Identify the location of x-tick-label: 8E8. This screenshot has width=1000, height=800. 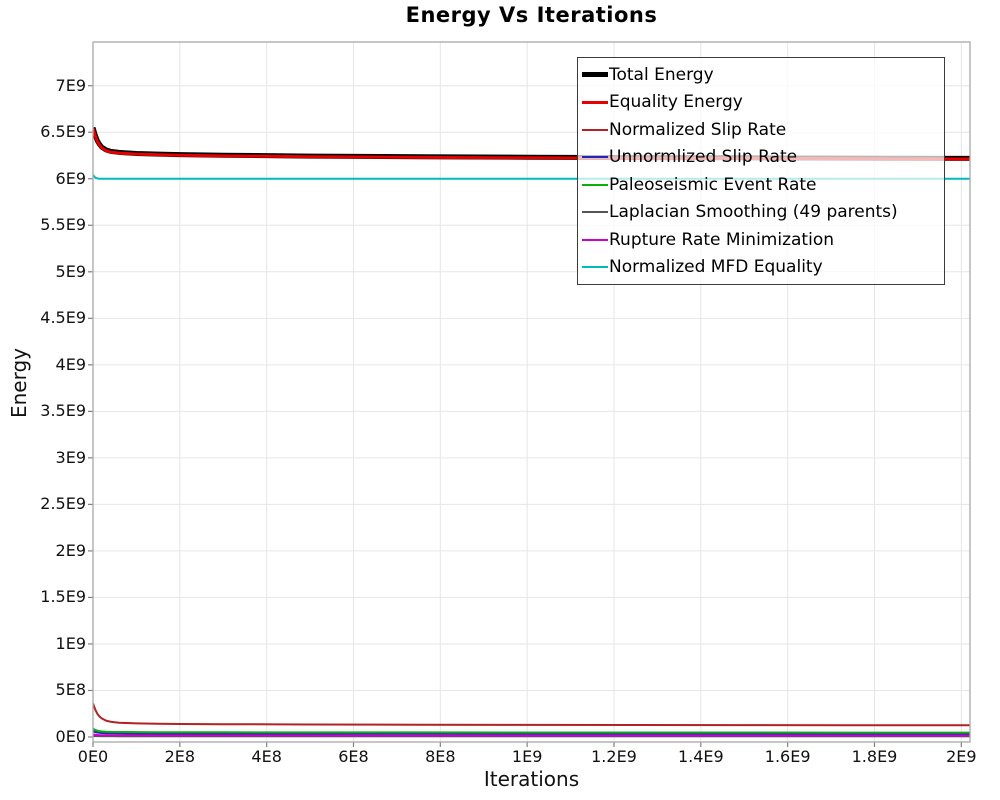
(440, 756).